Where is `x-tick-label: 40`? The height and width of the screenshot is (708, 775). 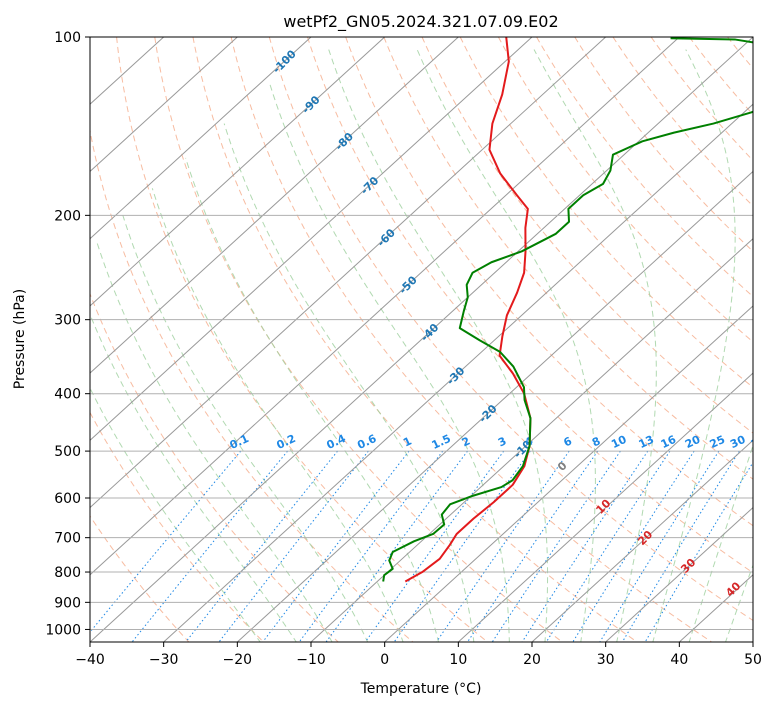
x-tick-label: 40 is located at coordinates (679, 660).